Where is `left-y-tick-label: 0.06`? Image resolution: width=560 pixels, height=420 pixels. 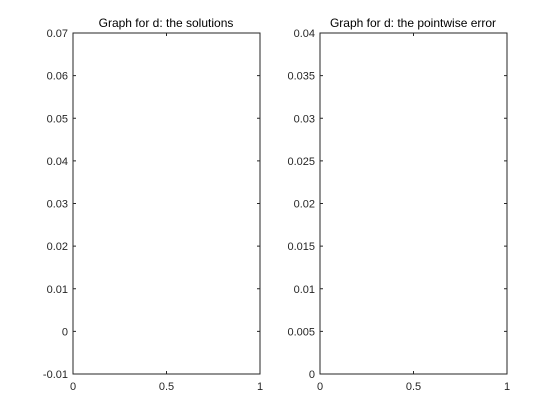
left-y-tick-label: 0.06 is located at coordinates (57, 77).